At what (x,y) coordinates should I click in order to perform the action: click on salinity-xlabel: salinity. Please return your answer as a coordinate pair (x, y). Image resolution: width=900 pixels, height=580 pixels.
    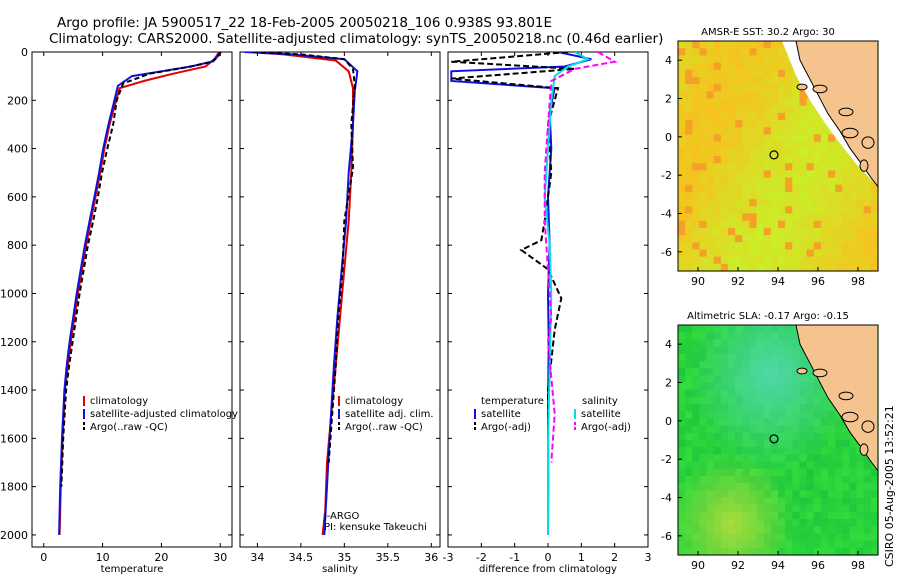
    Looking at the image, I should click on (340, 569).